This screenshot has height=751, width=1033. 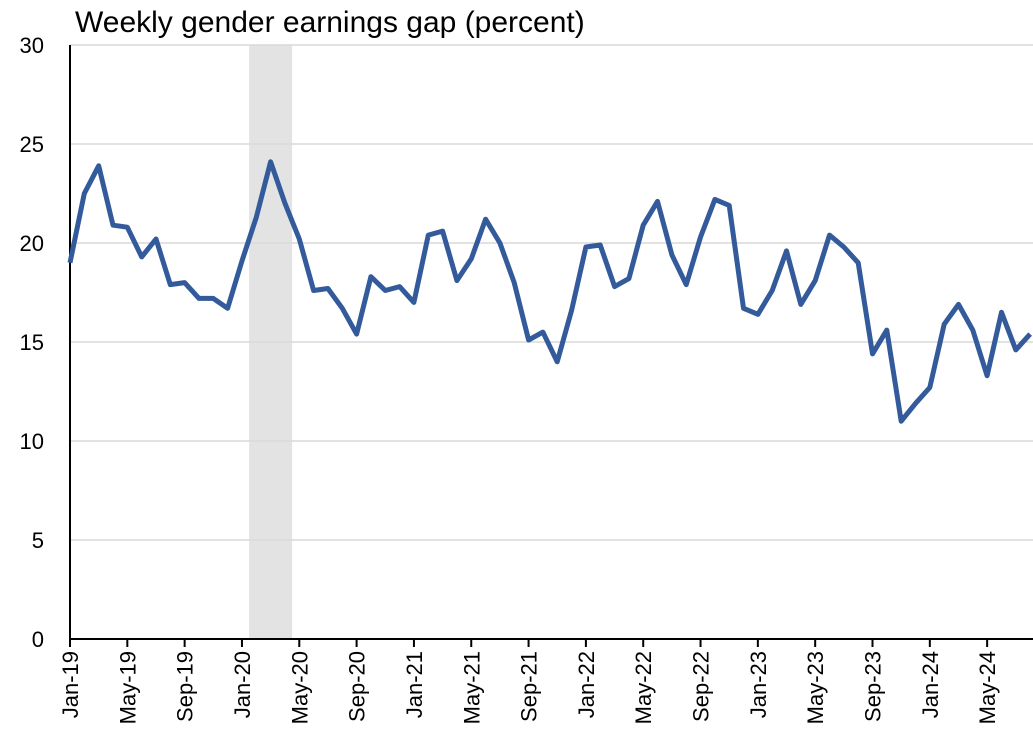 I want to click on chart-title: Weekly gender earnings gap (percent), so click(x=330, y=22).